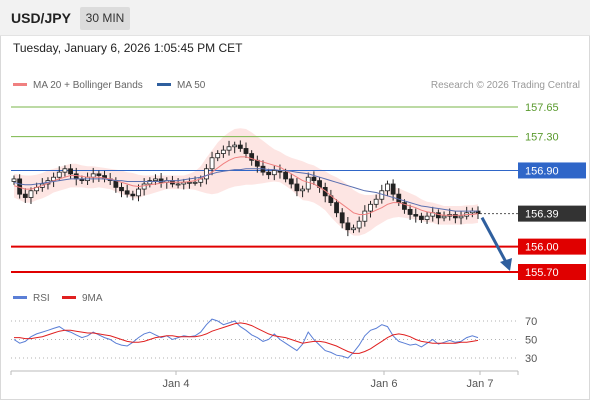 The image size is (590, 400). Describe the element at coordinates (69, 297) in the screenshot. I see `rsi-ma-swatch` at that location.